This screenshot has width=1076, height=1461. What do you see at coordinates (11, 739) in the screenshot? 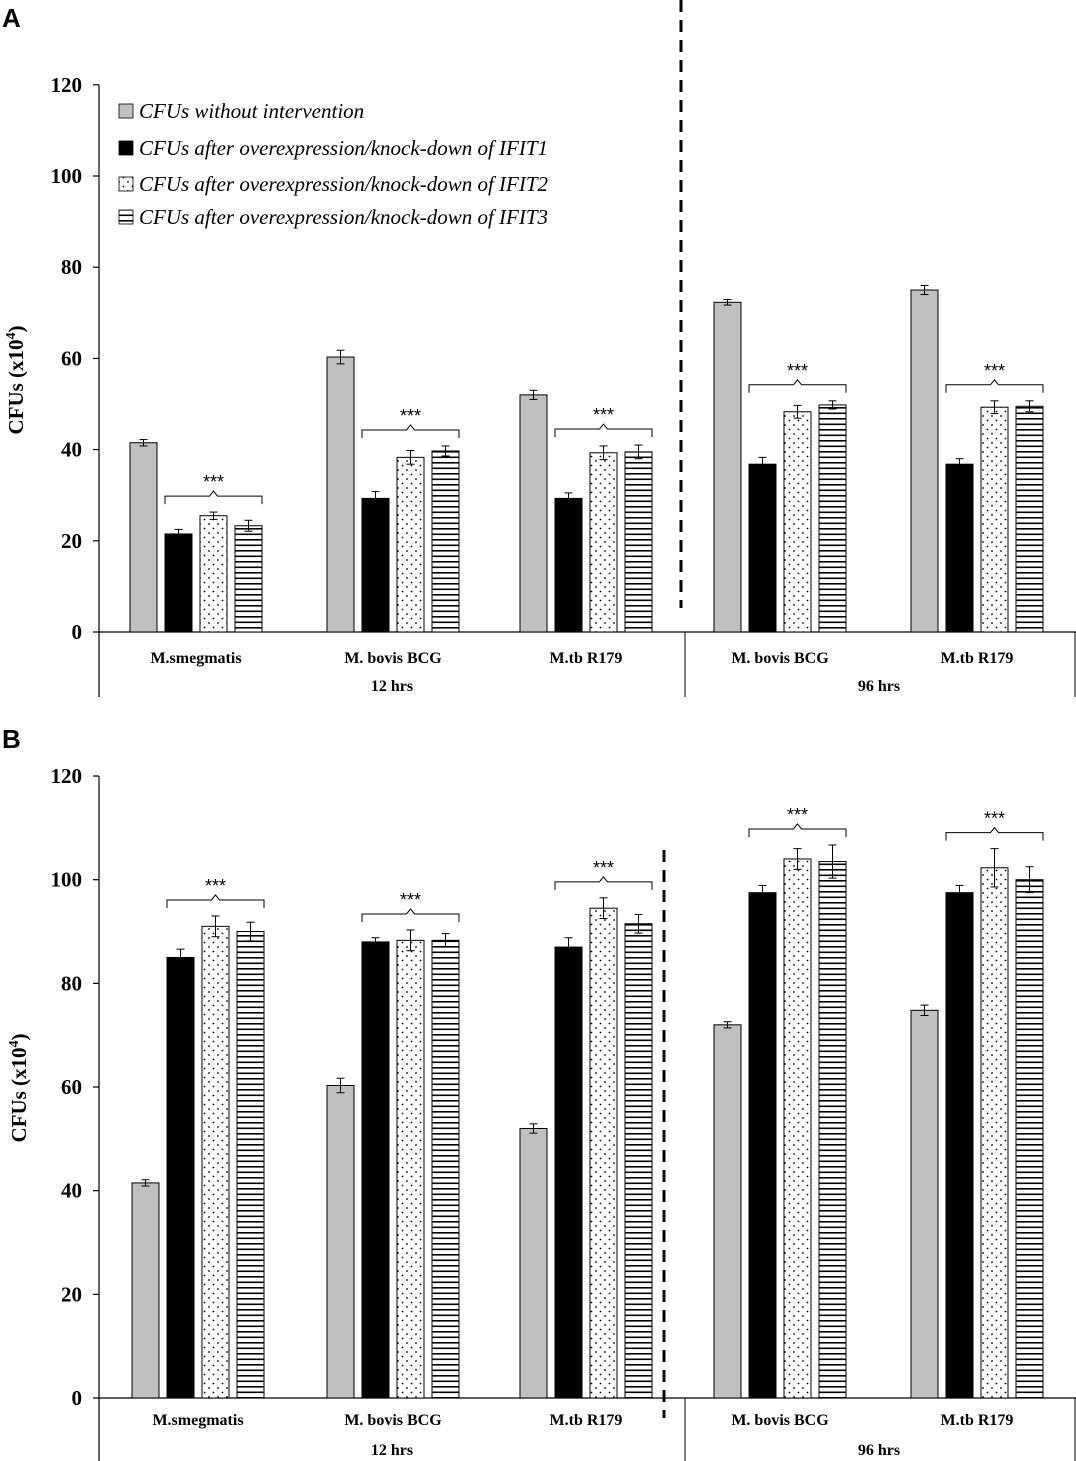
I see `panel-b-letter: B` at bounding box center [11, 739].